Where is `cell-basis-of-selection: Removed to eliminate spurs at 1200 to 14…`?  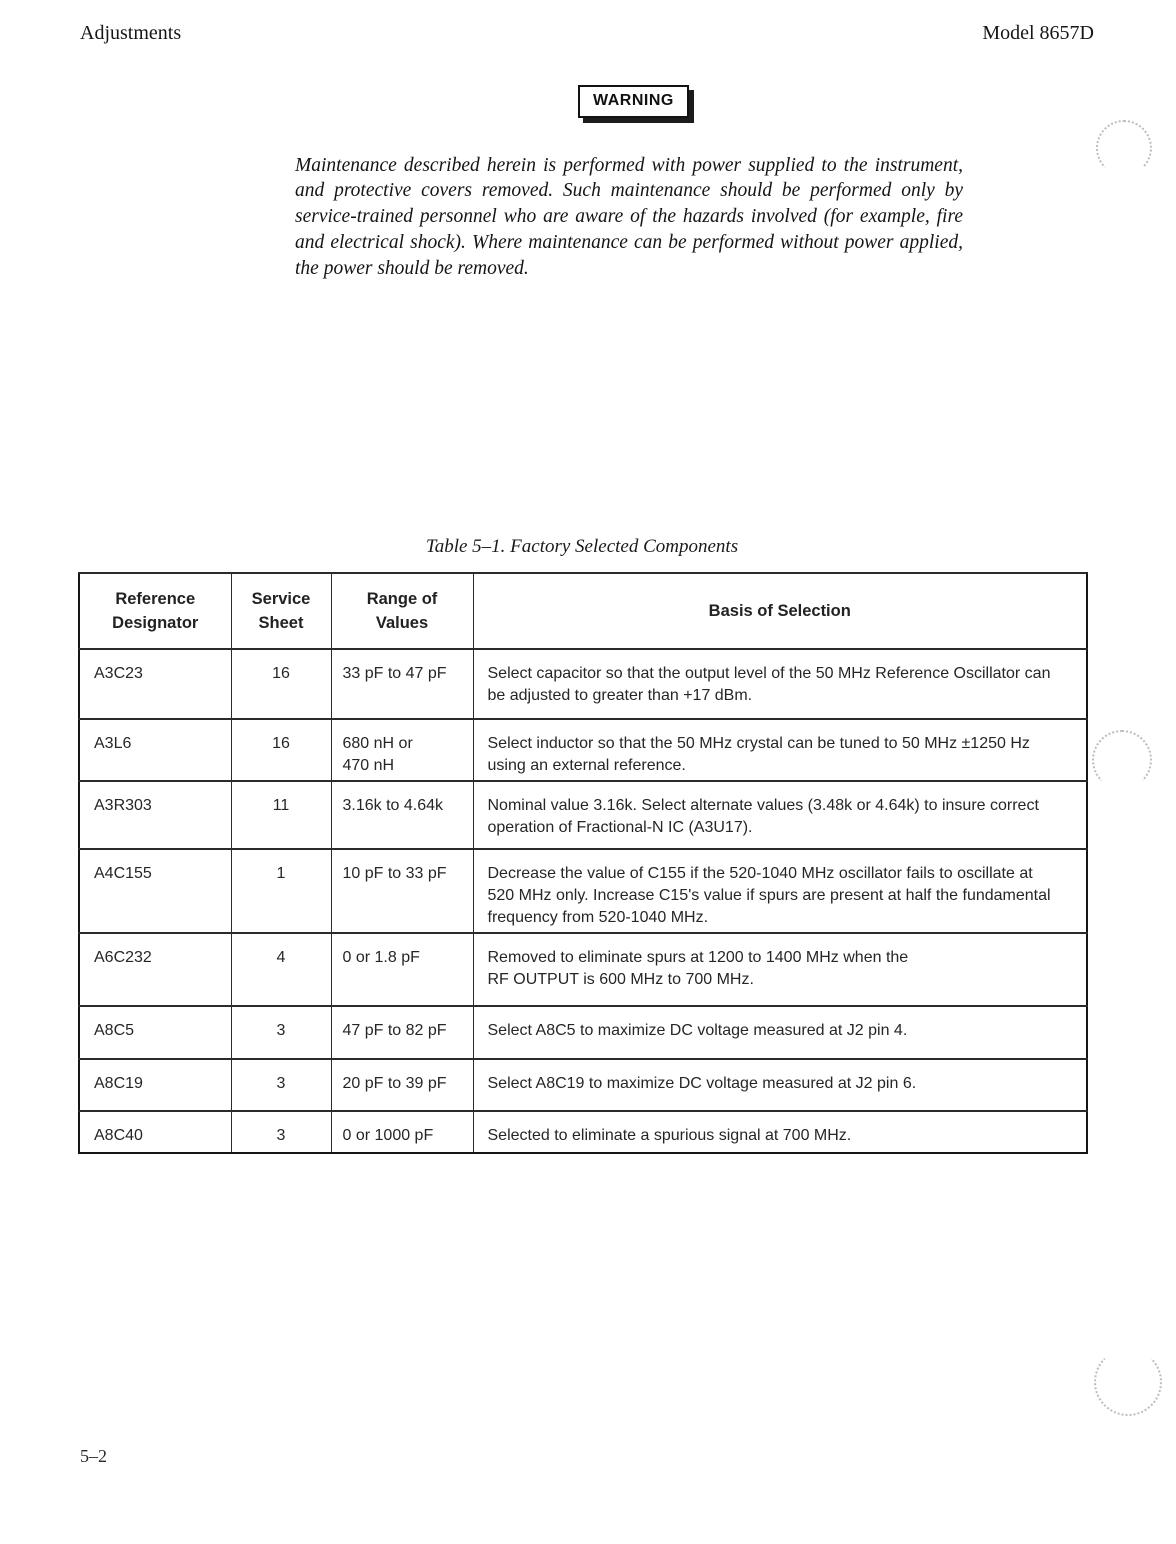
cell-basis-of-selection: Removed to eliminate spurs at 1200 to 14… is located at coordinates (780, 969).